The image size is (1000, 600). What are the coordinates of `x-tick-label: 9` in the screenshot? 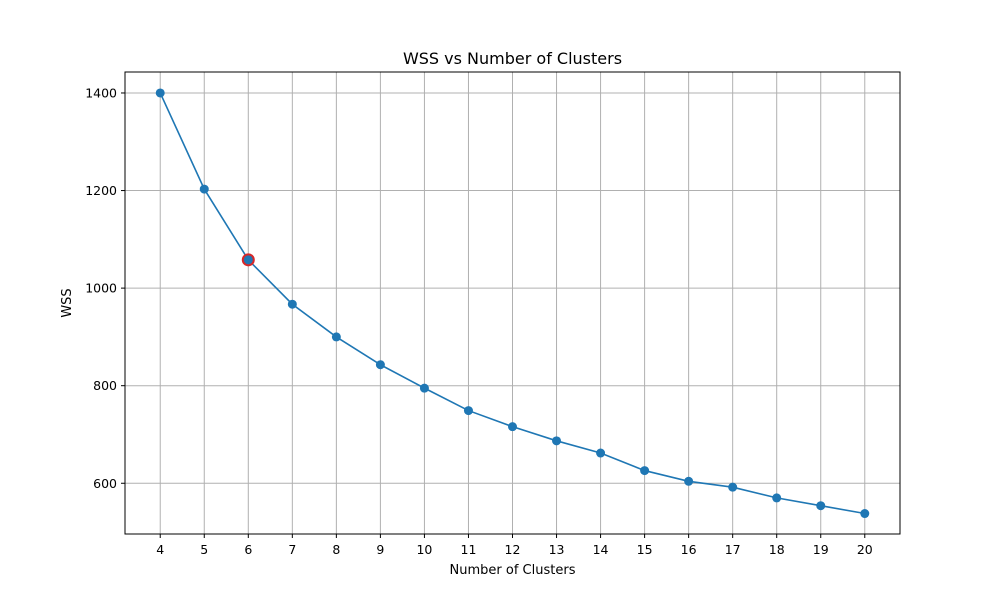 It's located at (380, 549).